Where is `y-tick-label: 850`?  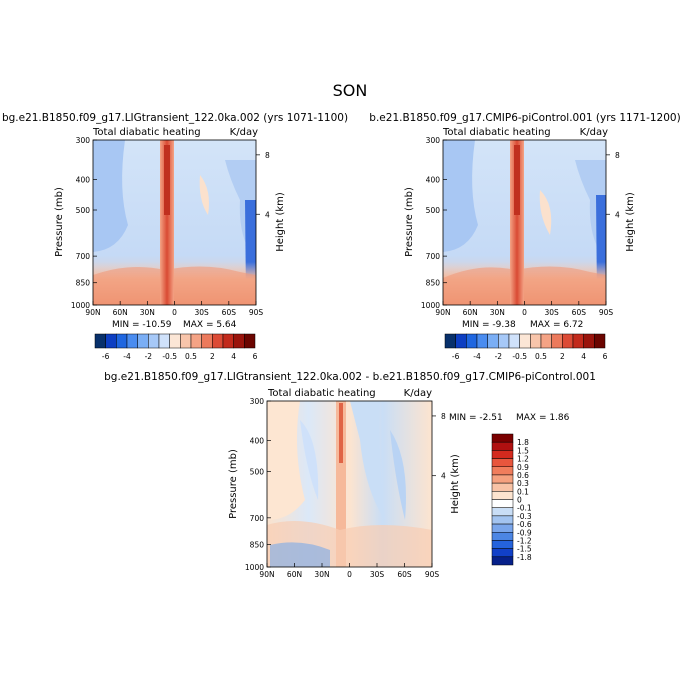
y-tick-label: 850 is located at coordinates (257, 545).